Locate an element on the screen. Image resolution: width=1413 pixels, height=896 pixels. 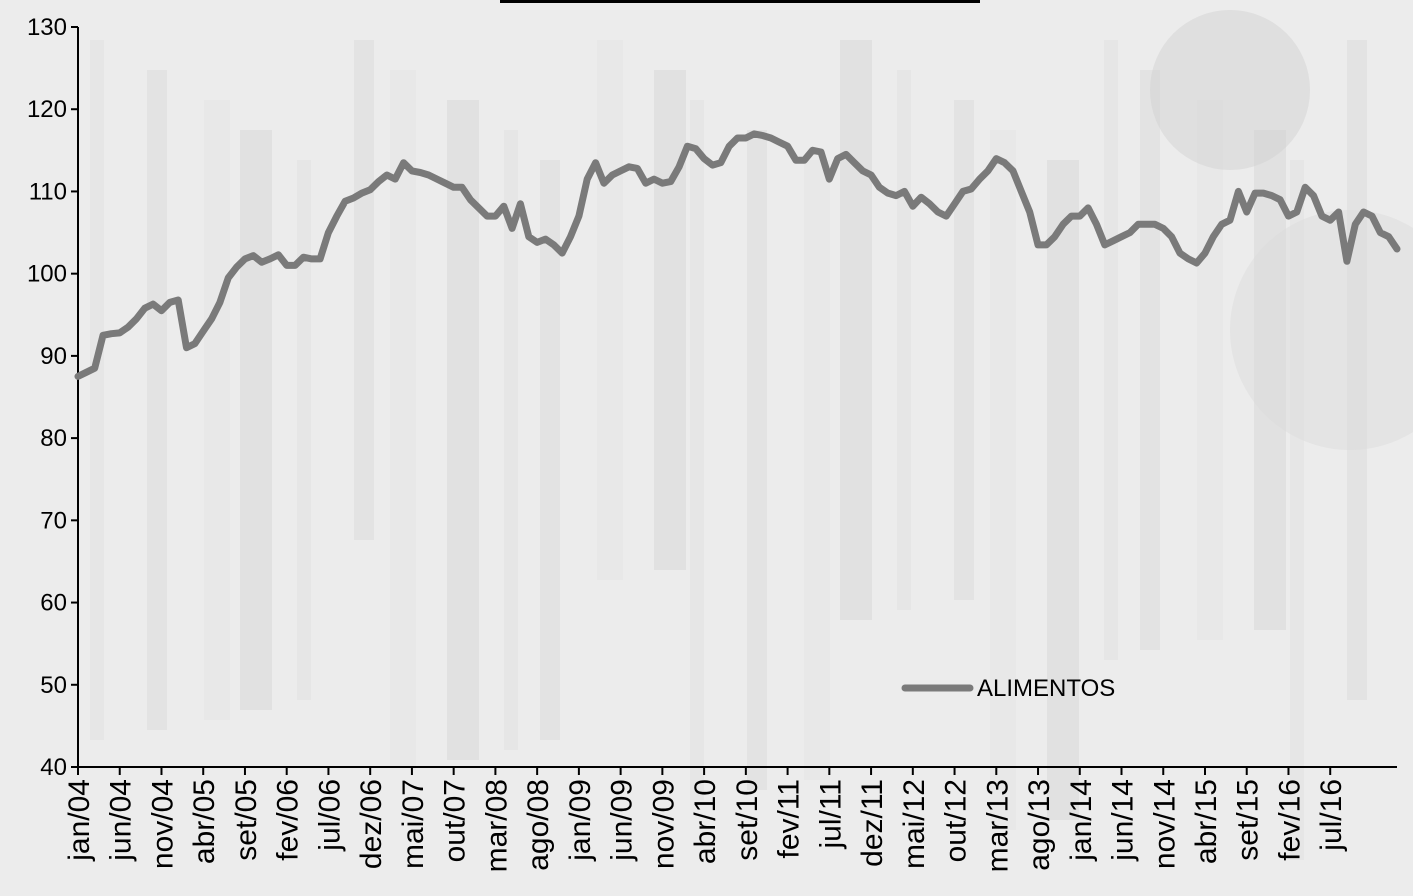
y-tick-label: 120 is located at coordinates (47, 109).